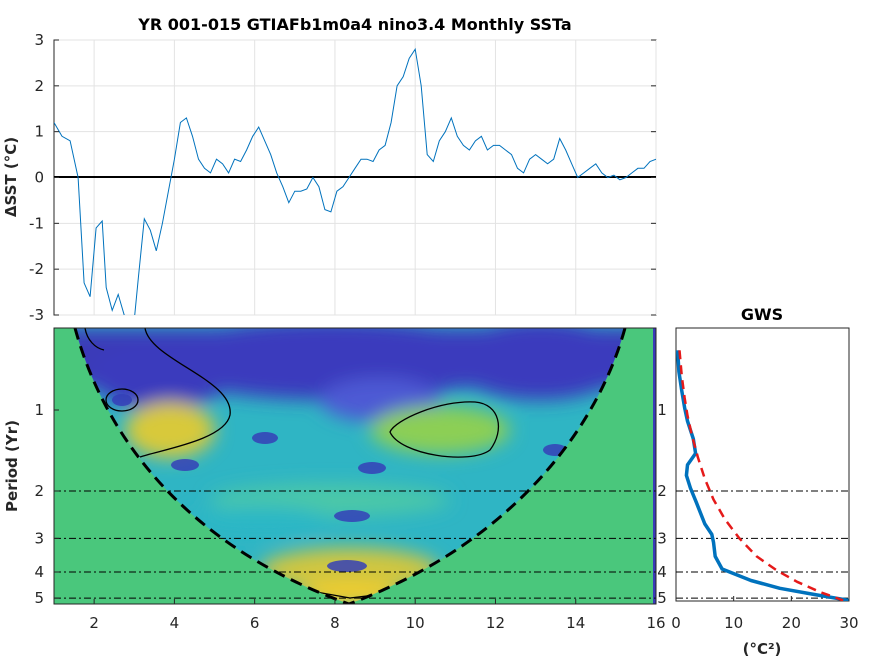  What do you see at coordinates (377, 615) in the screenshot?
I see `wavelet-x-ticks: 2 4 6 8 10 12 14 16` at bounding box center [377, 615].